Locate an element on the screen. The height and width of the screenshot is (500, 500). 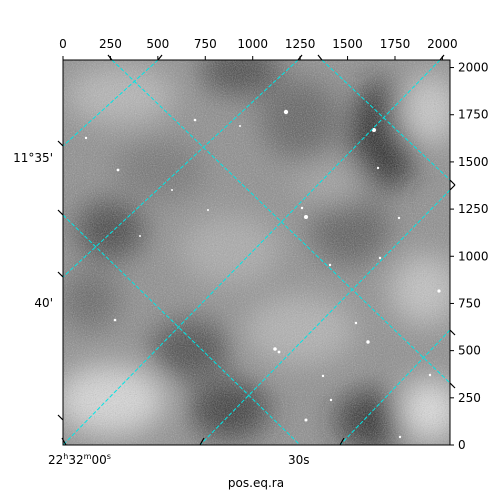
y-pixel-tick-label: 2000 is located at coordinates (473, 68).